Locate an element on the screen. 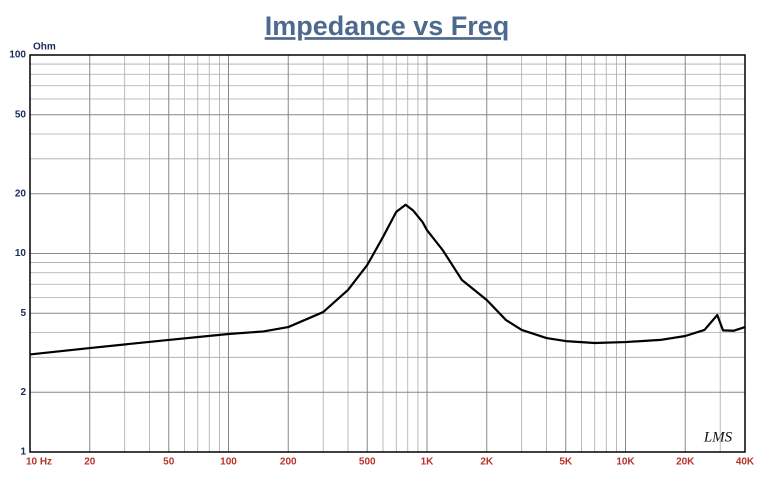  x-tick-label: 1K is located at coordinates (428, 462).